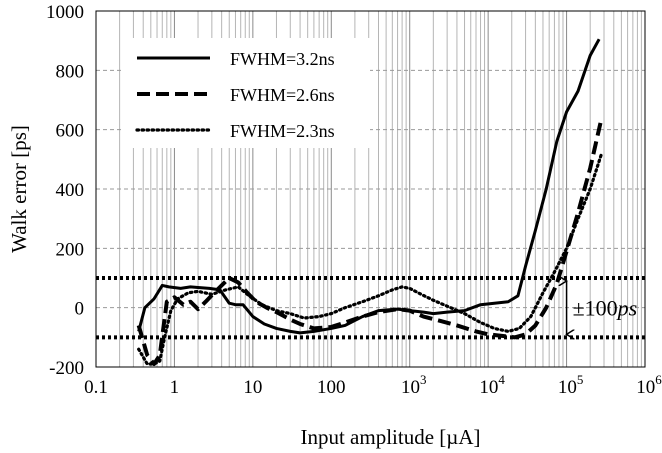  I want to click on range-annotation: ±100ps, so click(602, 307).